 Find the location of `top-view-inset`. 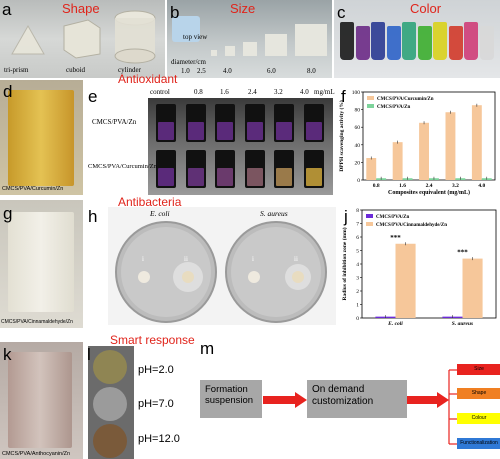

top-view-inset is located at coordinates (186, 29).